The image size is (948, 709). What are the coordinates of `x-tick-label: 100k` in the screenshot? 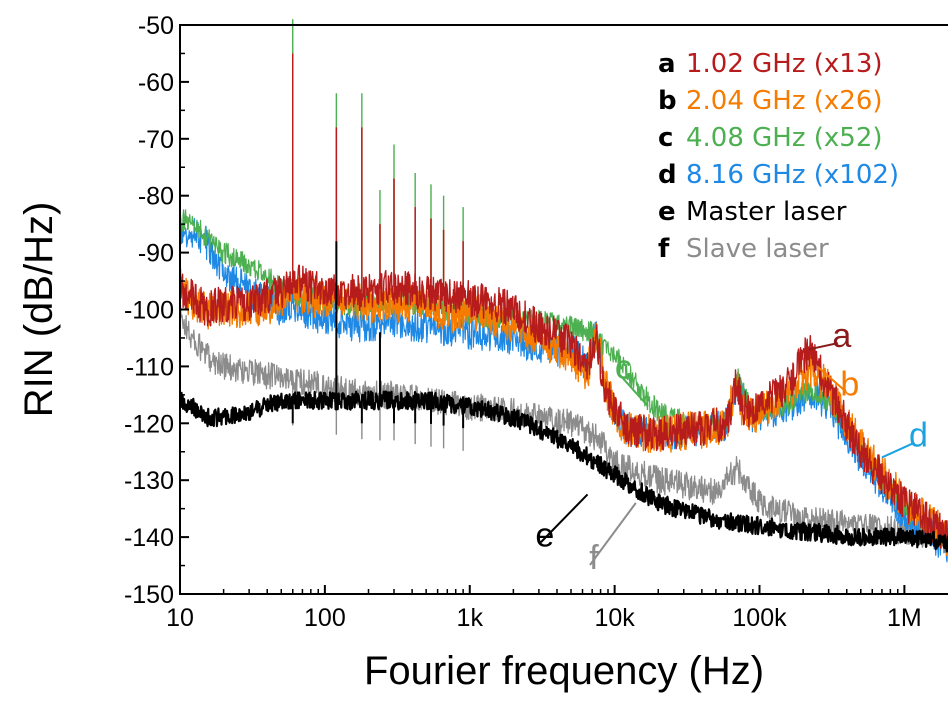 It's located at (759, 618).